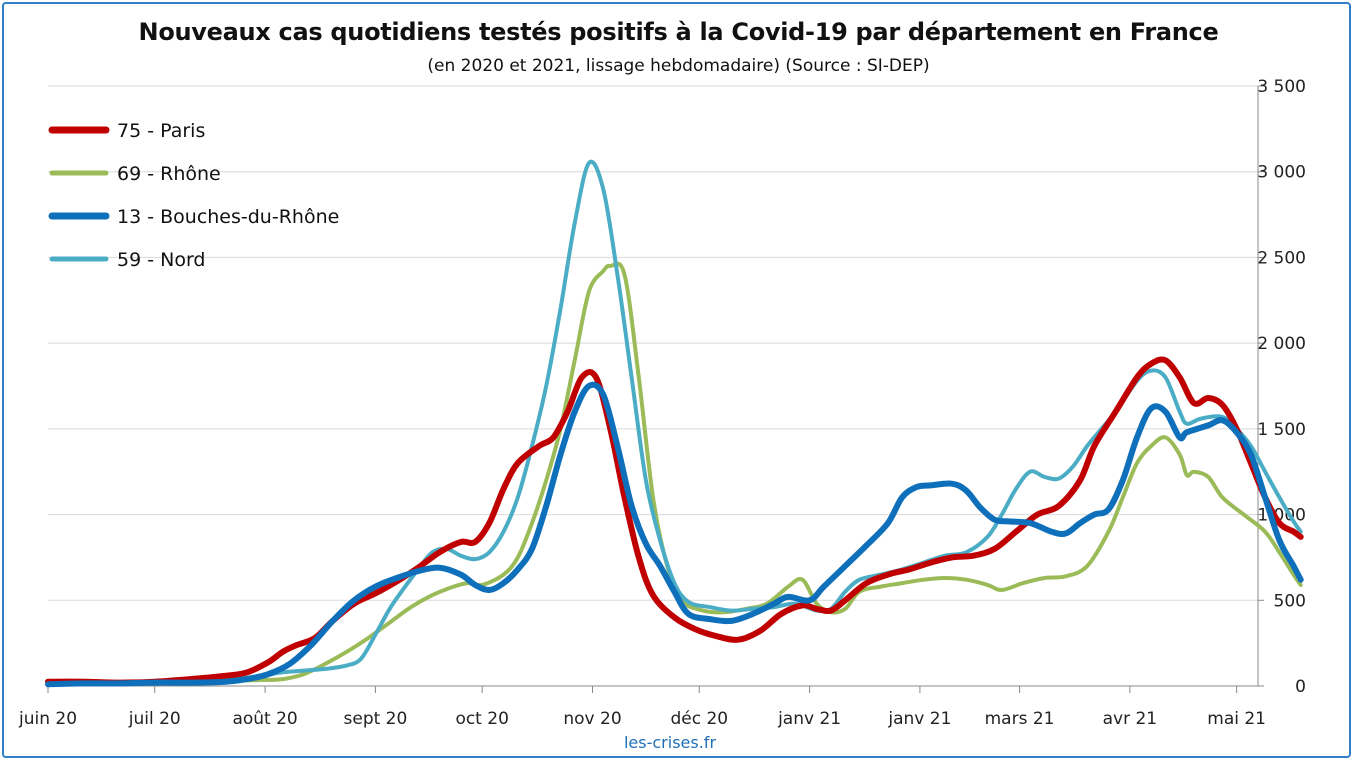 This screenshot has height=764, width=1357. What do you see at coordinates (1281, 173) in the screenshot?
I see `y-tick-label: 3 000` at bounding box center [1281, 173].